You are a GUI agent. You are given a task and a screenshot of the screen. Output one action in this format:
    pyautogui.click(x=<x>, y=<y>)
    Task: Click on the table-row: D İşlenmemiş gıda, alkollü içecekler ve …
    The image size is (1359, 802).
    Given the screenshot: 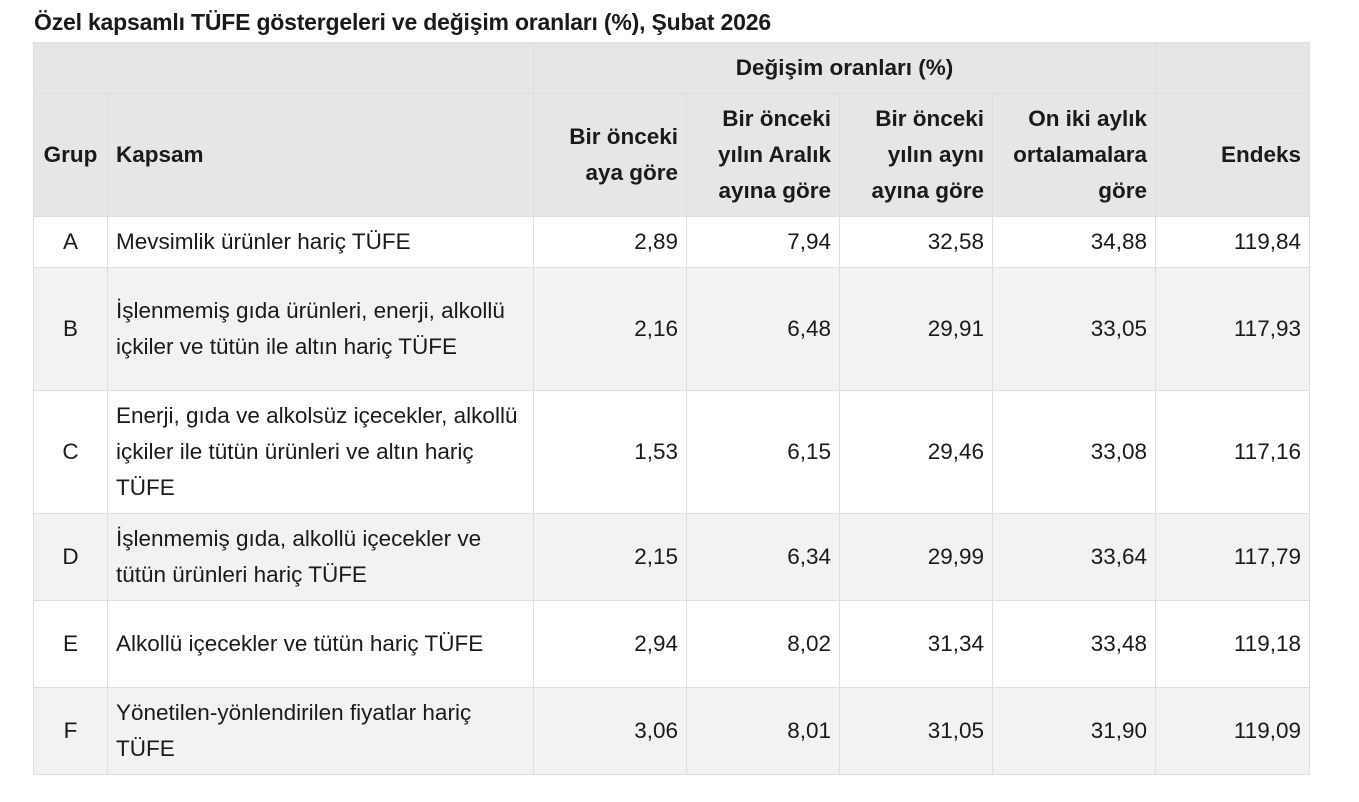 What is the action you would take?
    pyautogui.click(x=671, y=557)
    